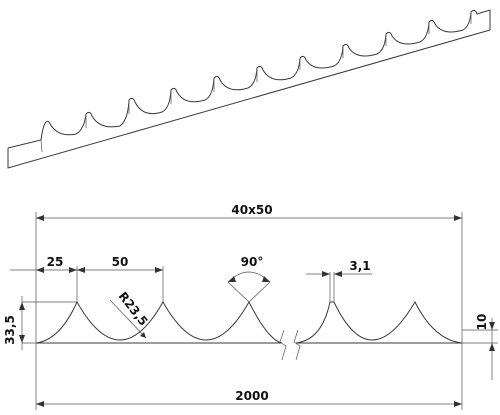 The height and width of the screenshot is (415, 500). What do you see at coordinates (179, 322) in the screenshot?
I see `profile-scallops-left` at bounding box center [179, 322].